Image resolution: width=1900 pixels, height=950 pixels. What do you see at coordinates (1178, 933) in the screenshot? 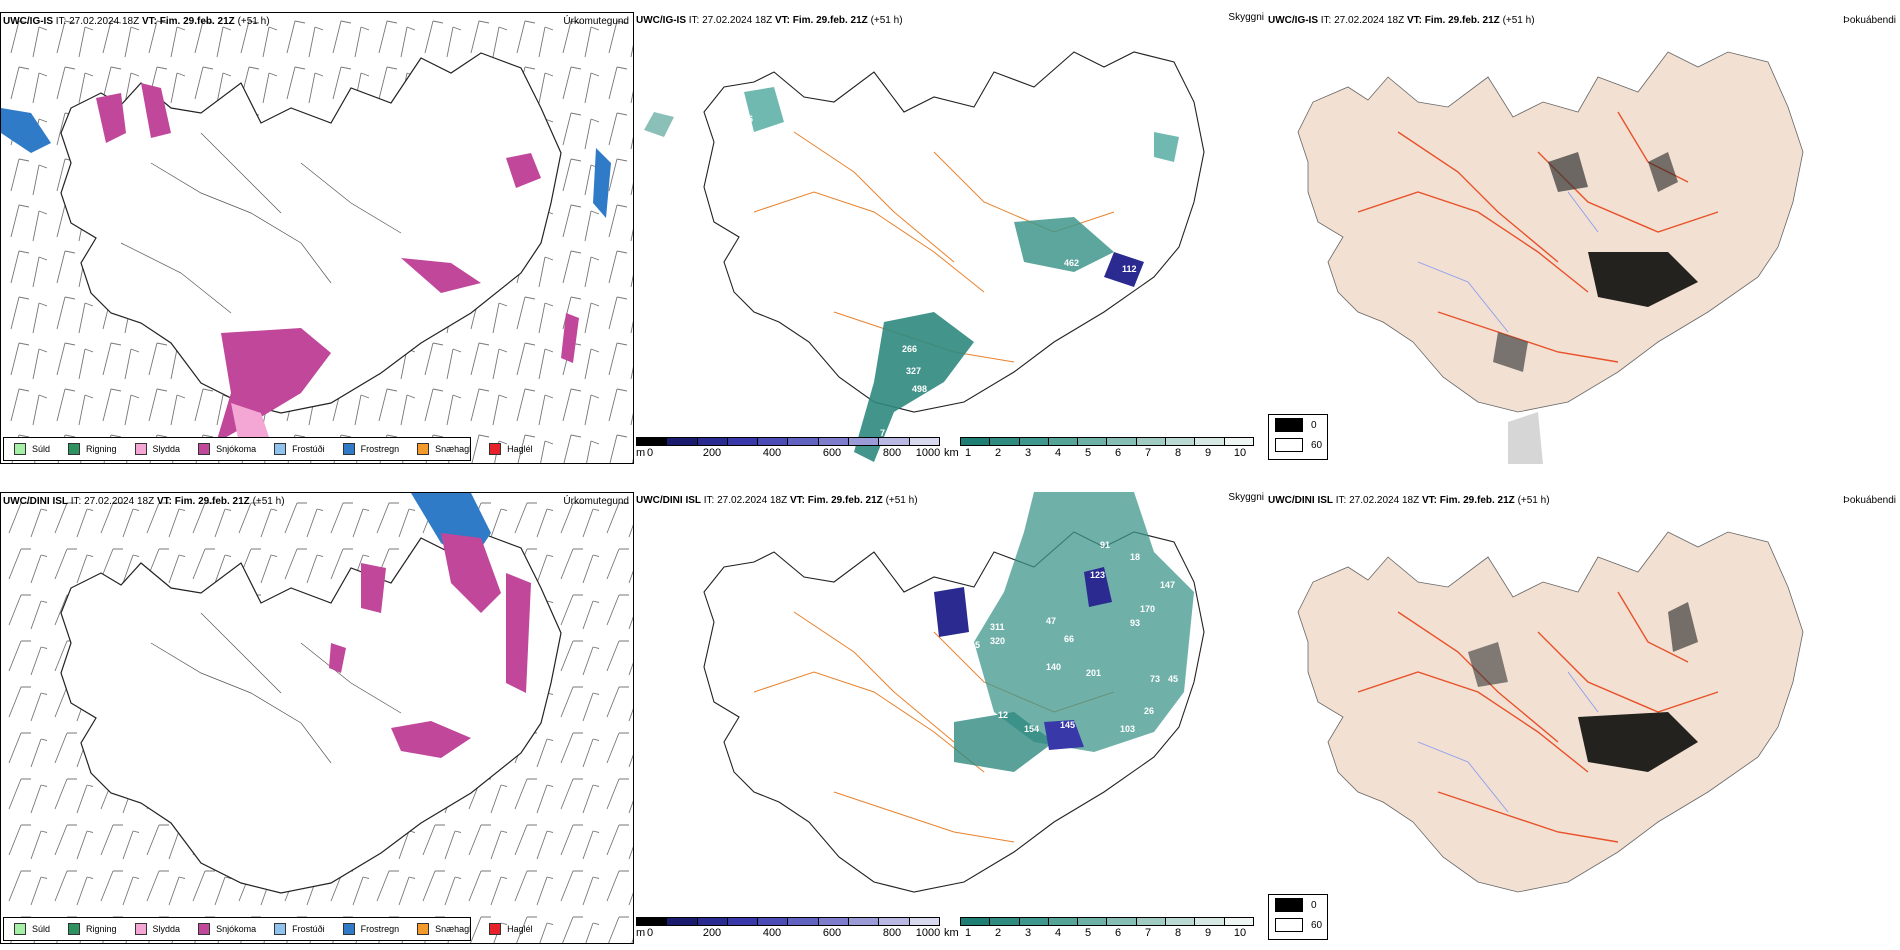
I see `colorbar-tick: 8` at bounding box center [1178, 933].